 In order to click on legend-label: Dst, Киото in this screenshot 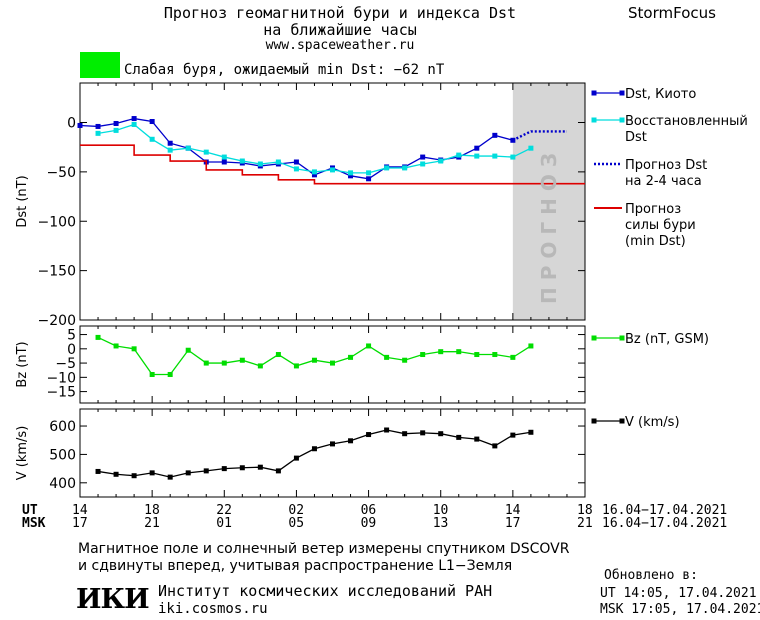, I will do `click(660, 94)`.